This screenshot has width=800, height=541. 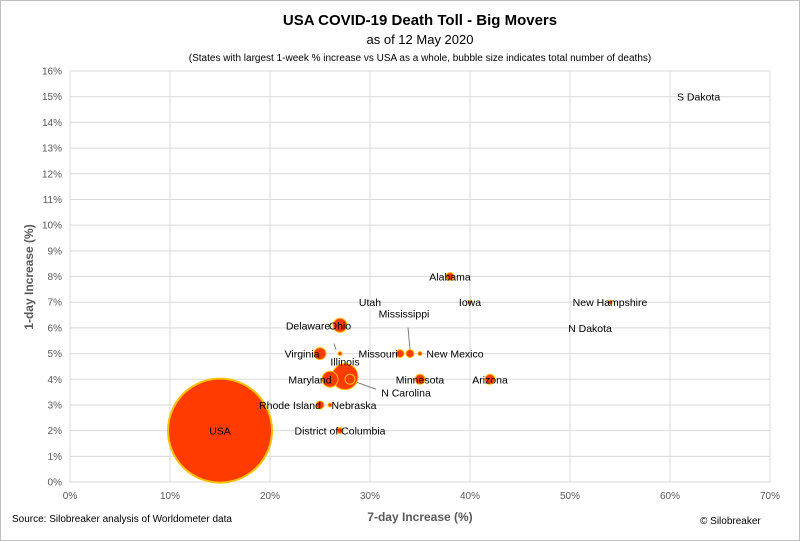 What do you see at coordinates (698, 98) in the screenshot?
I see `point-label: S Dakota` at bounding box center [698, 98].